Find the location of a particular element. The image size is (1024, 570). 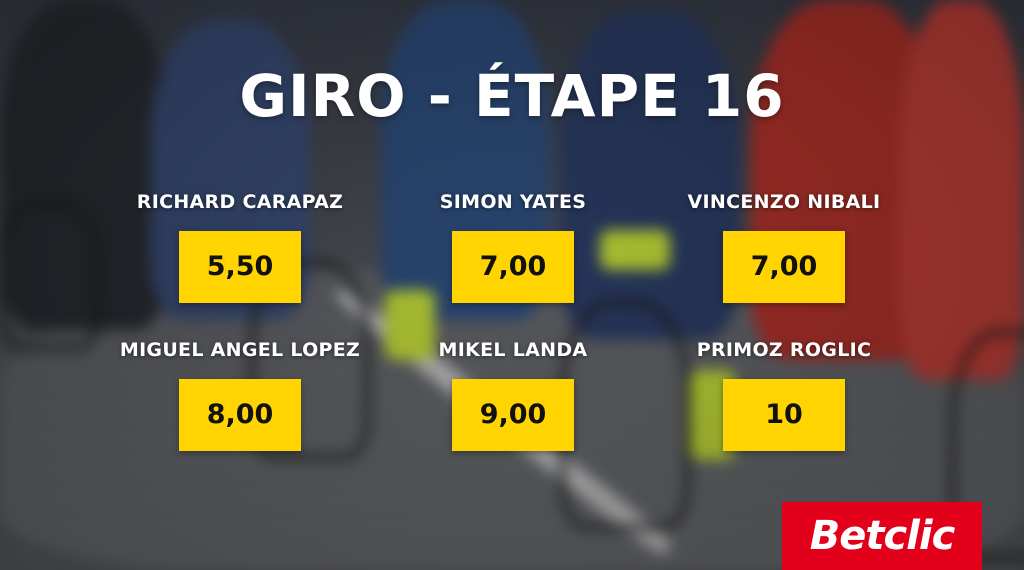

rider-name: MIGUEL ANGEL LOPEZ is located at coordinates (240, 350).